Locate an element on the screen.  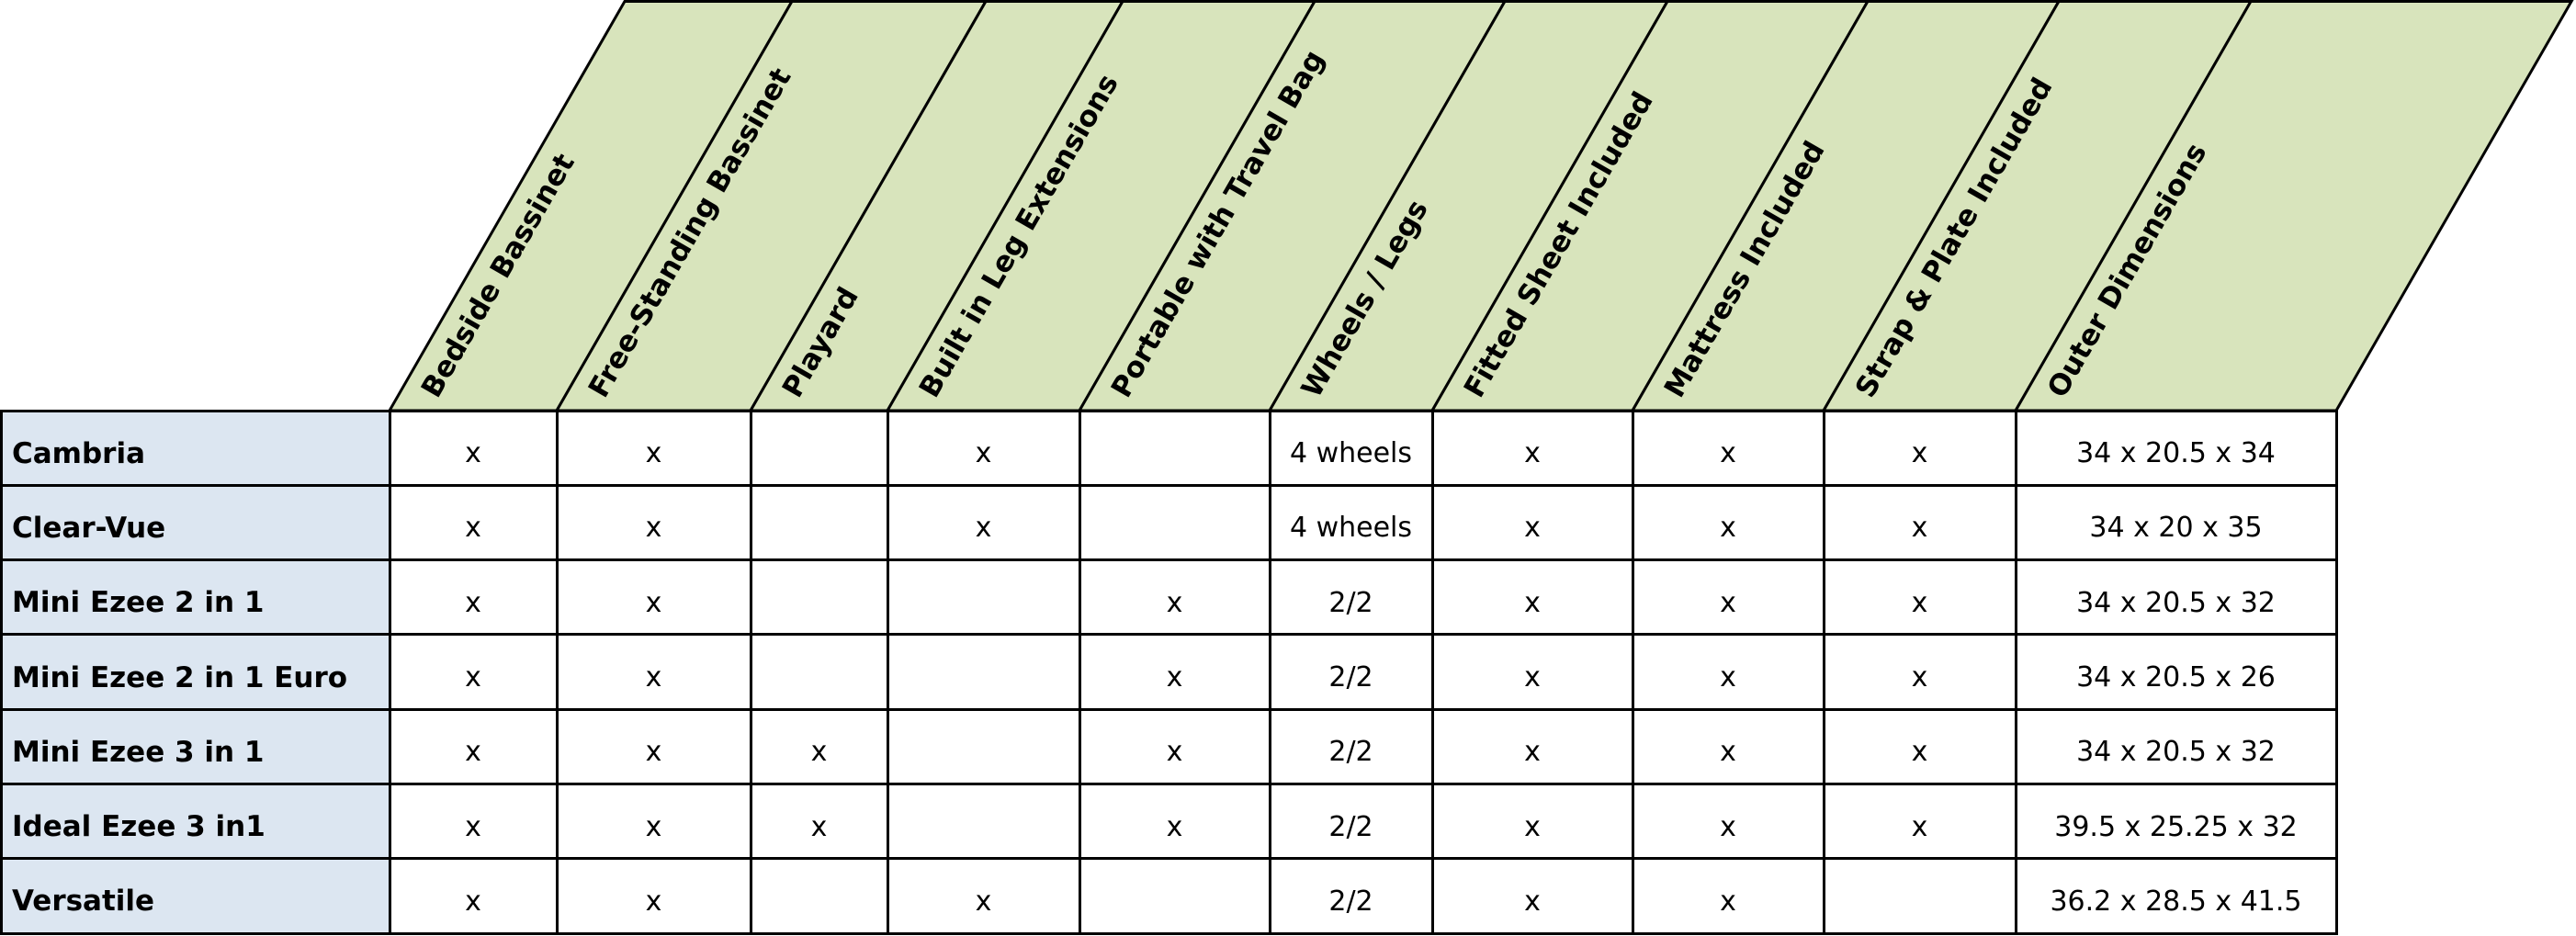
row-label: Mini Ezee 2 in 1 Euro is located at coordinates (195, 672).